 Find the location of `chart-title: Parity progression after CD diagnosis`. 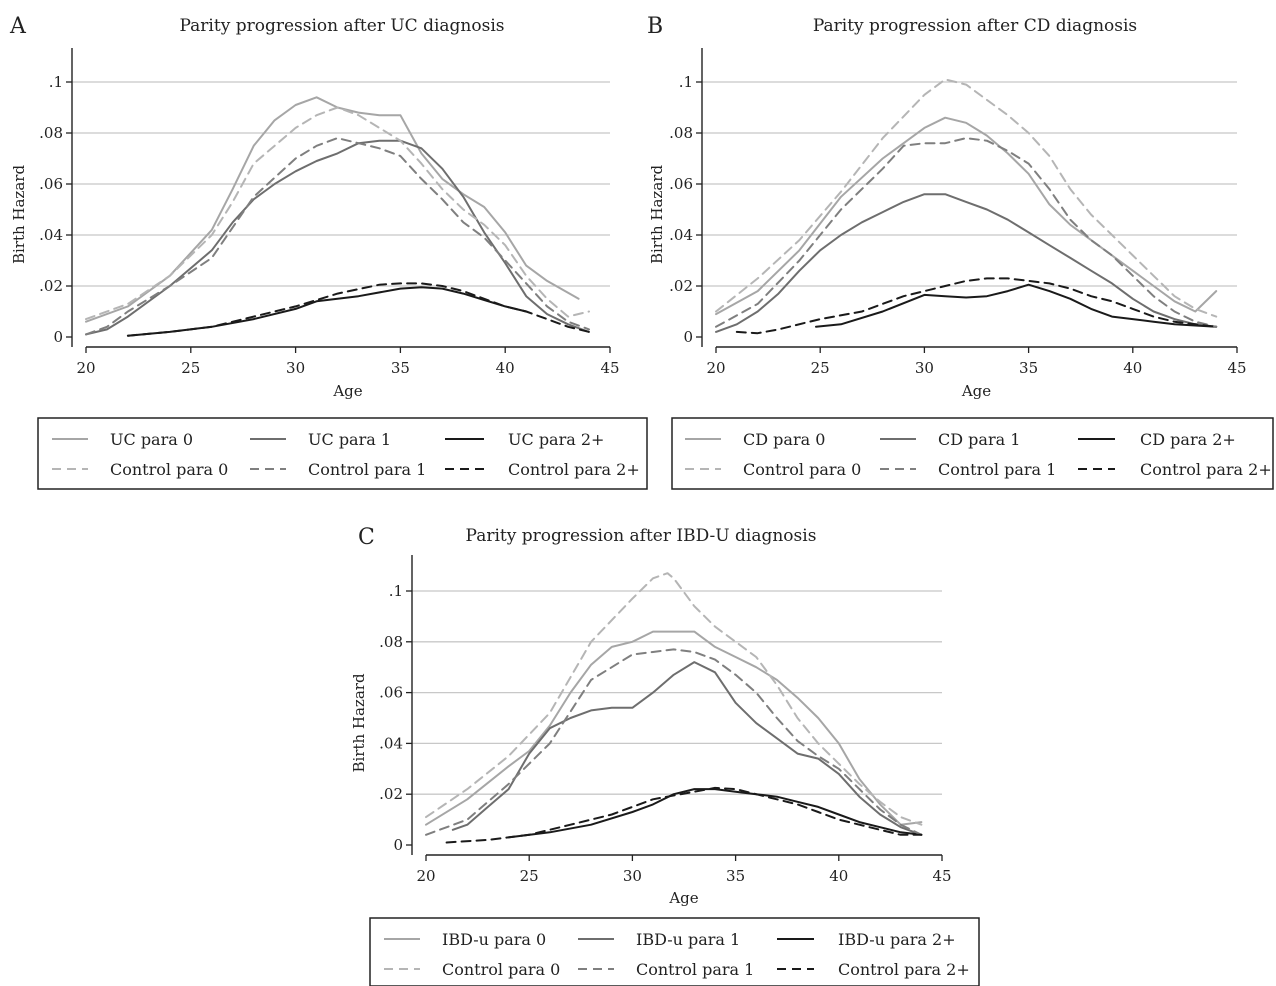

chart-title: Parity progression after CD diagnosis is located at coordinates (975, 26).